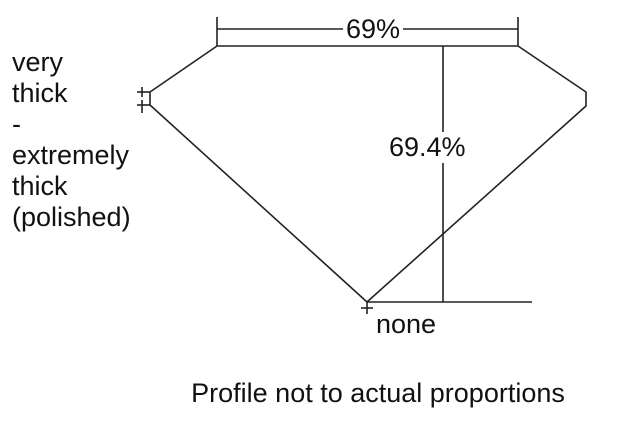 The image size is (640, 430). What do you see at coordinates (71, 155) in the screenshot?
I see `girdle-label-line: extremely` at bounding box center [71, 155].